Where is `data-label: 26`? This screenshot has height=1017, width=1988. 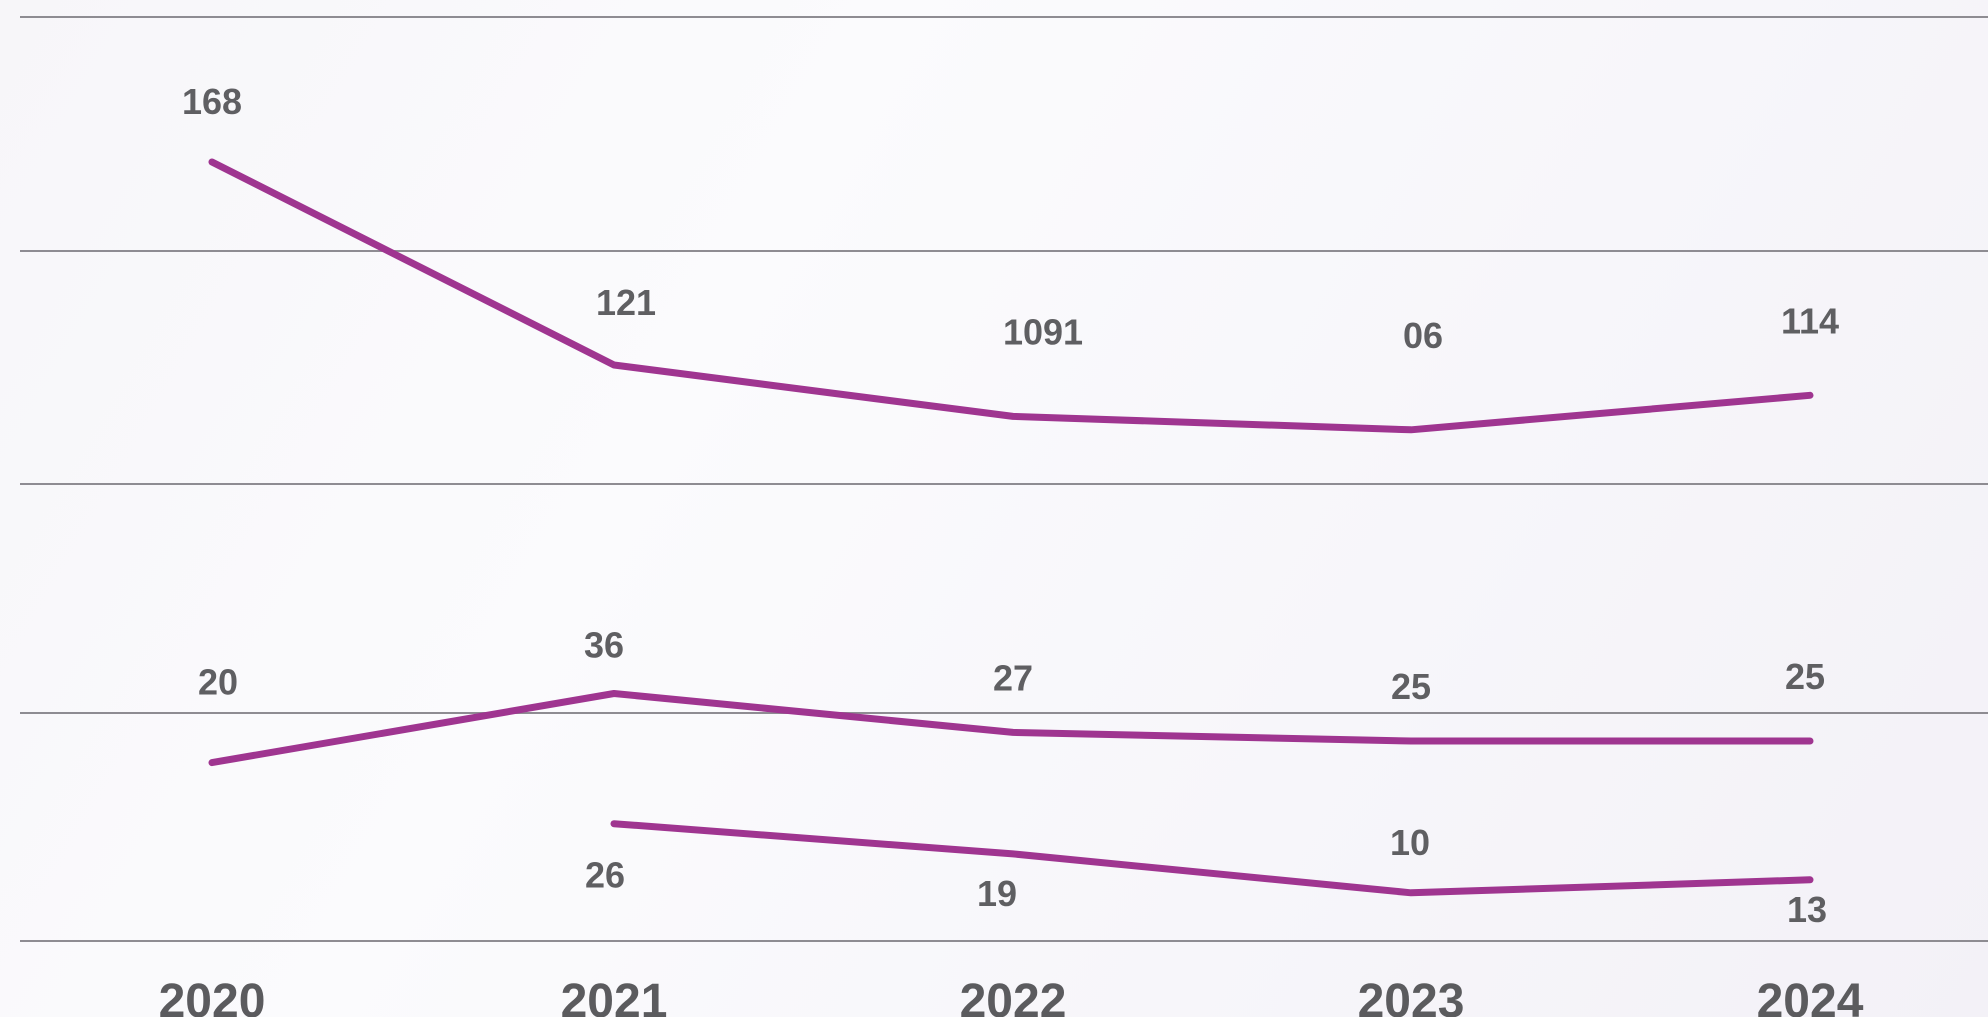 data-label: 26 is located at coordinates (605, 875).